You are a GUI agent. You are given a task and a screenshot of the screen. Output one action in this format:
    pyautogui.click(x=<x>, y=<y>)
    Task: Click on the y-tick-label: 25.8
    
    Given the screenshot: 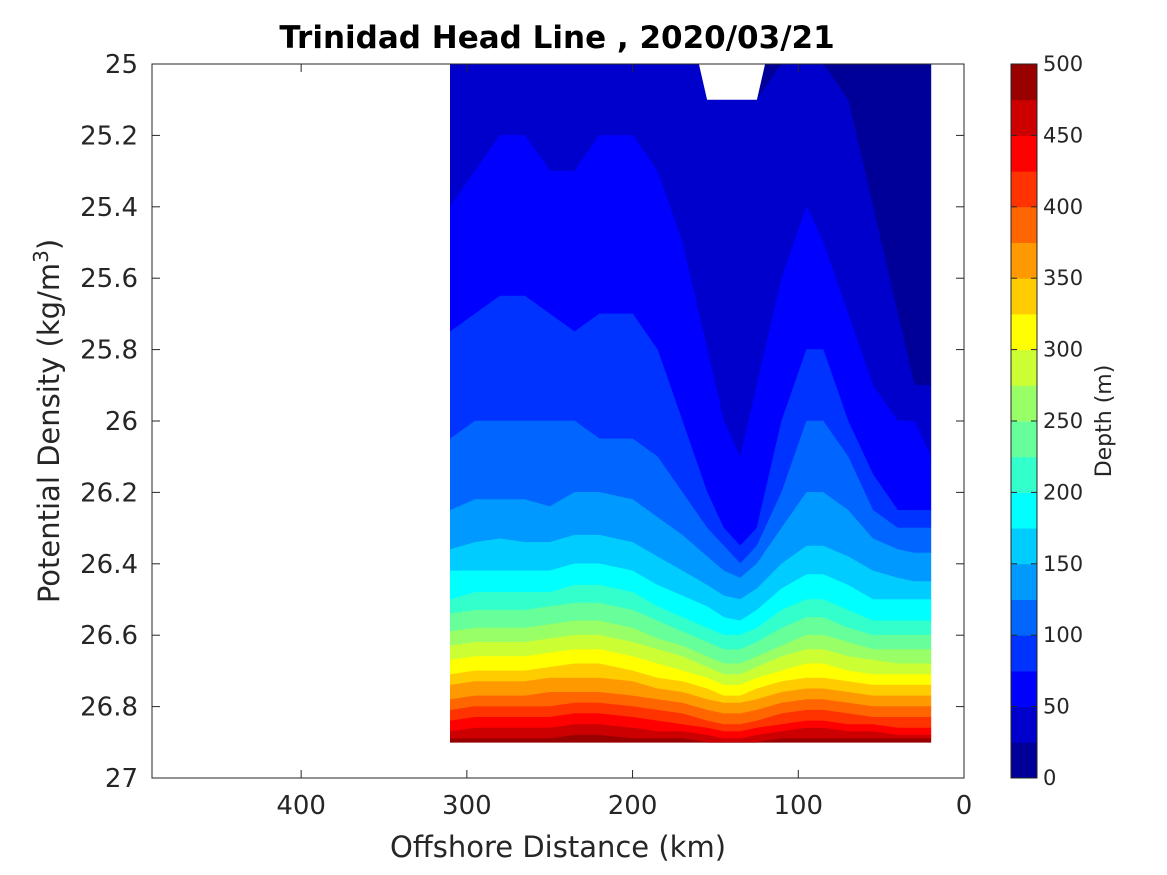 What is the action you would take?
    pyautogui.click(x=109, y=351)
    